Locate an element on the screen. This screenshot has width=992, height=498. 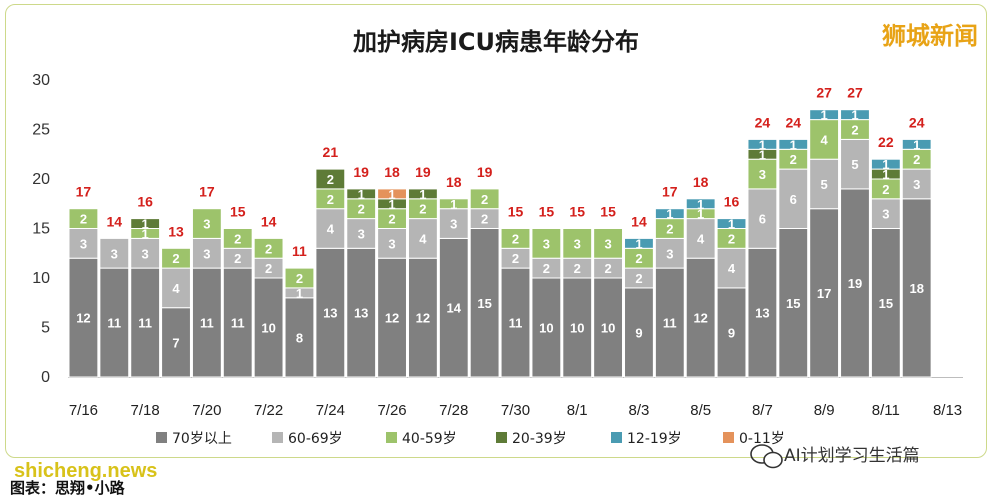
x-tick-label: 8/1 is located at coordinates (577, 410).